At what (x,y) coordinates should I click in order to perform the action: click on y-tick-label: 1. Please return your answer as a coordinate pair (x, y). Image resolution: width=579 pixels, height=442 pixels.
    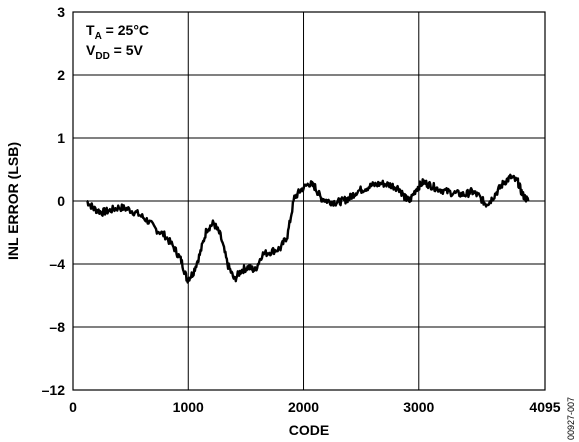
    Looking at the image, I should click on (61, 138).